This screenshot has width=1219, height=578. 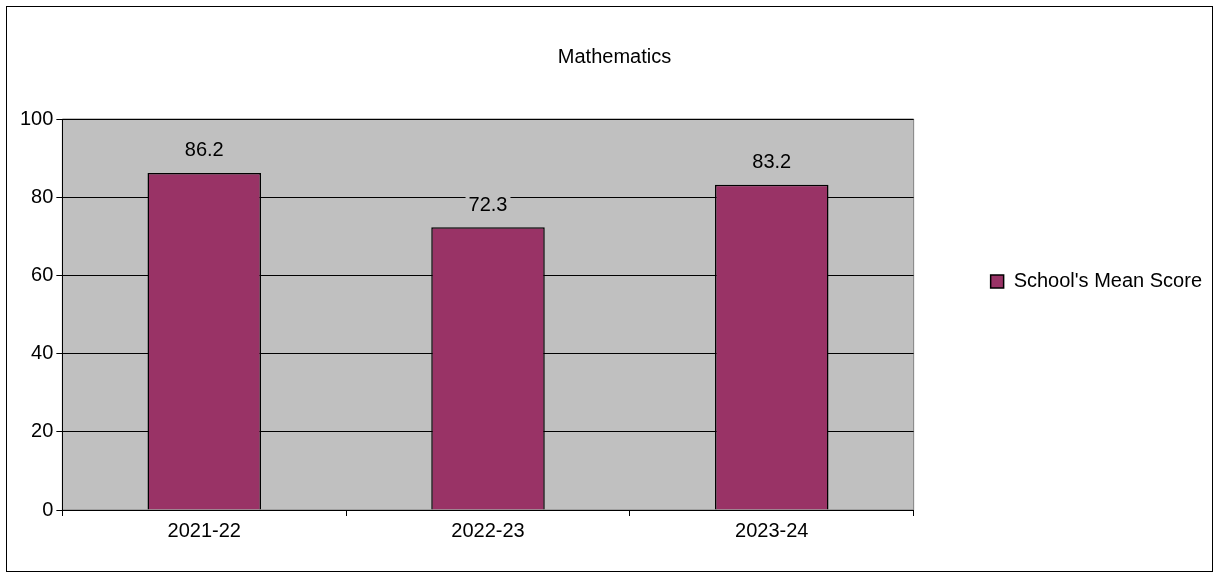 I want to click on x-tick-label: 2022-23, so click(x=488, y=529).